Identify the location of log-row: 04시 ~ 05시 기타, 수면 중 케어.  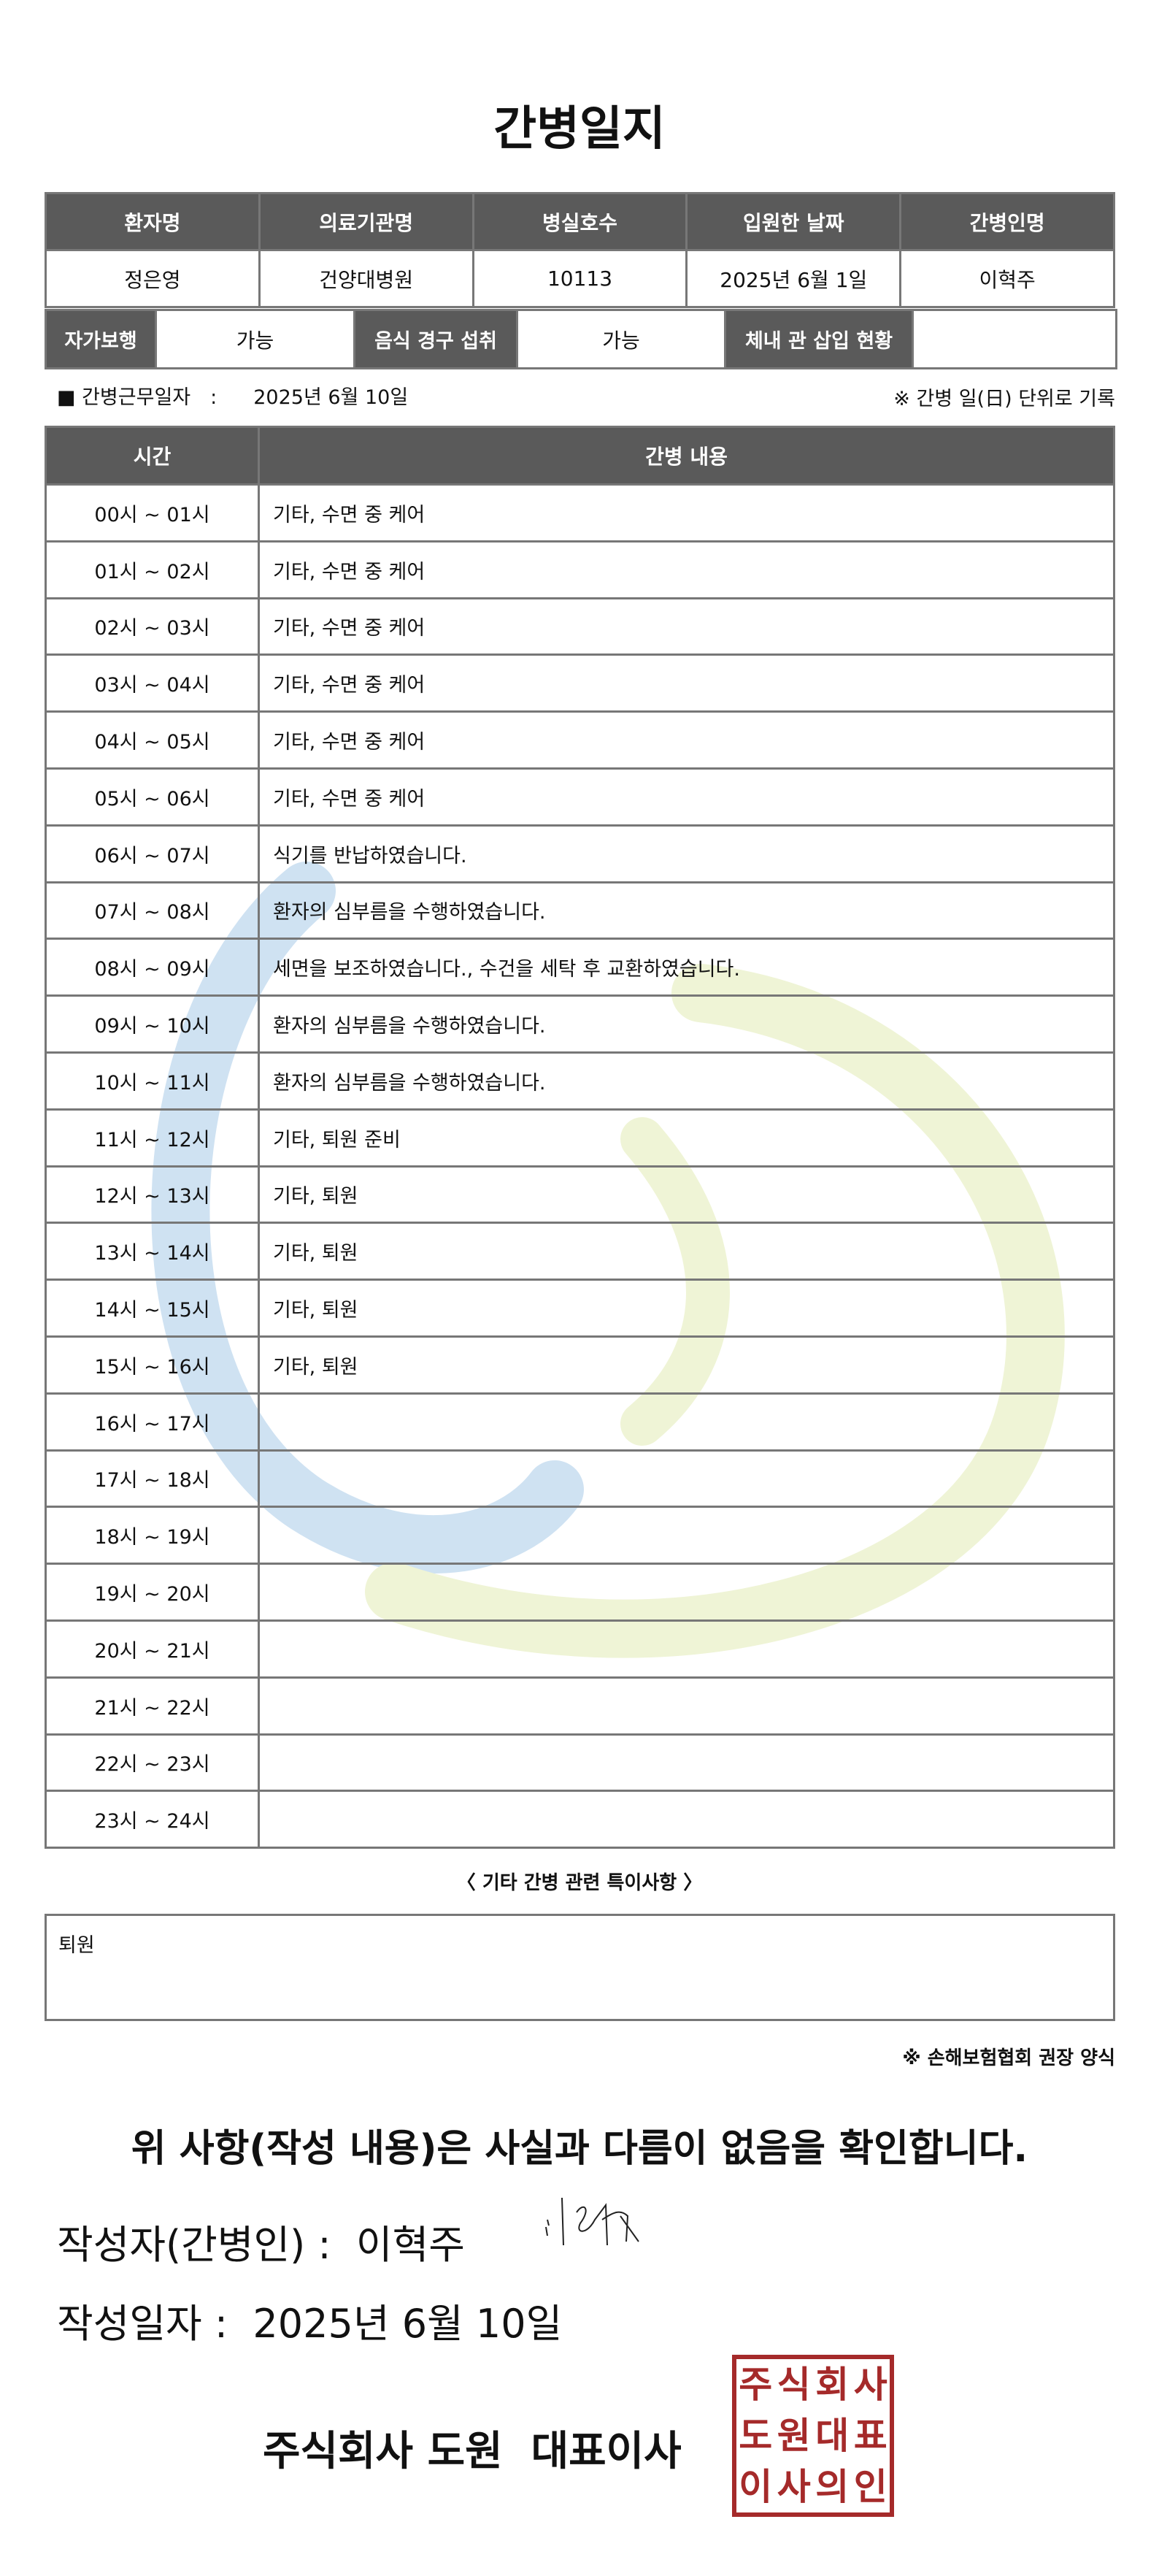
(580, 740).